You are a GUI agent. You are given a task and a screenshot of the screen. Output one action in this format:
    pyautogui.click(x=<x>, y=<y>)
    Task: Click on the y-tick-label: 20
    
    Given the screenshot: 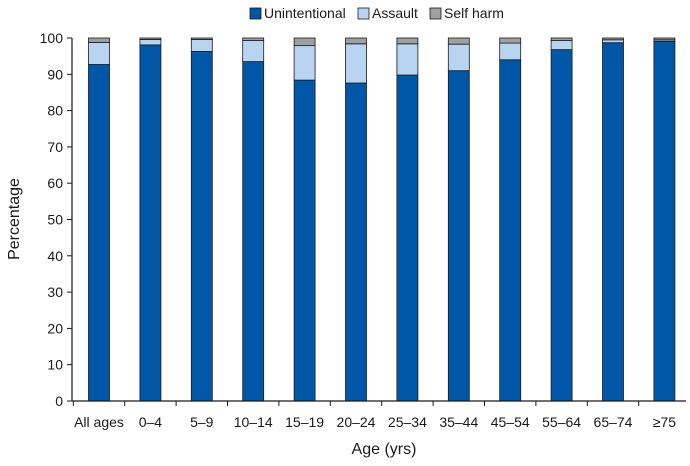 What is the action you would take?
    pyautogui.click(x=55, y=328)
    